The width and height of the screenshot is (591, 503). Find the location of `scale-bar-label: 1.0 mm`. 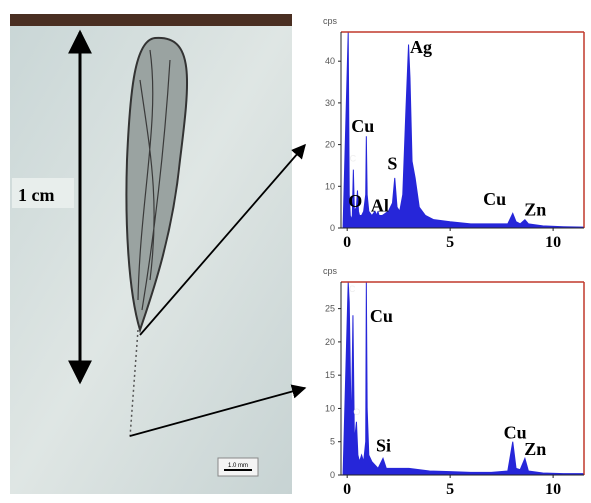

scale-bar-label: 1.0 mm is located at coordinates (238, 466).